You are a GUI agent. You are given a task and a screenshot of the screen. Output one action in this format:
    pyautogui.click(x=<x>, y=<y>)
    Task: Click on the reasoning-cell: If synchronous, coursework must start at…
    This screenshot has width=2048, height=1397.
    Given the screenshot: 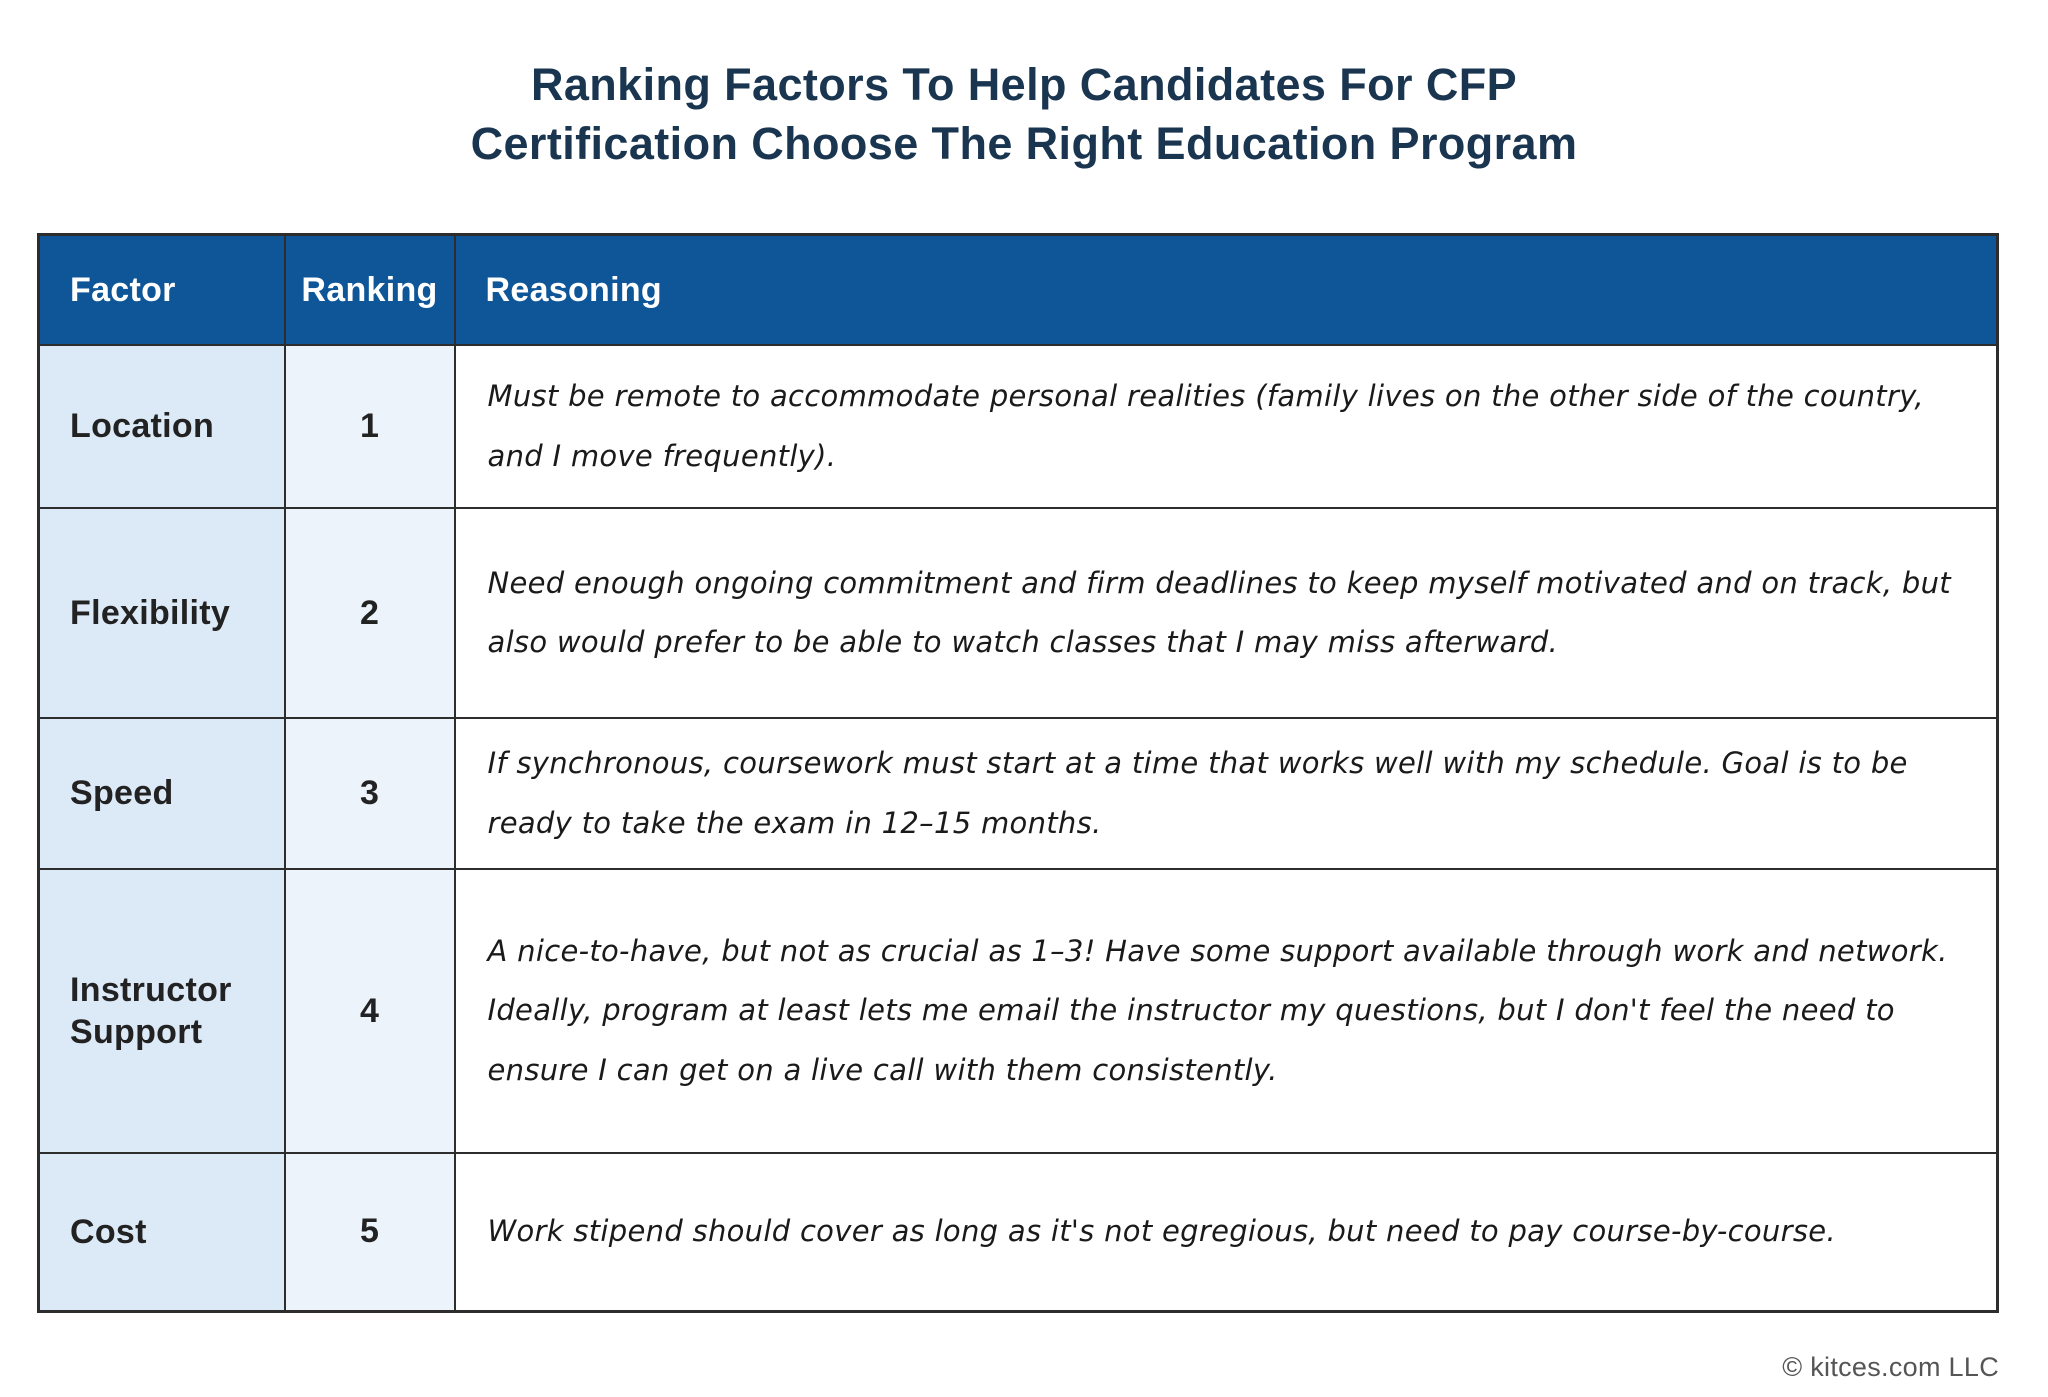 What is the action you would take?
    pyautogui.click(x=1226, y=793)
    